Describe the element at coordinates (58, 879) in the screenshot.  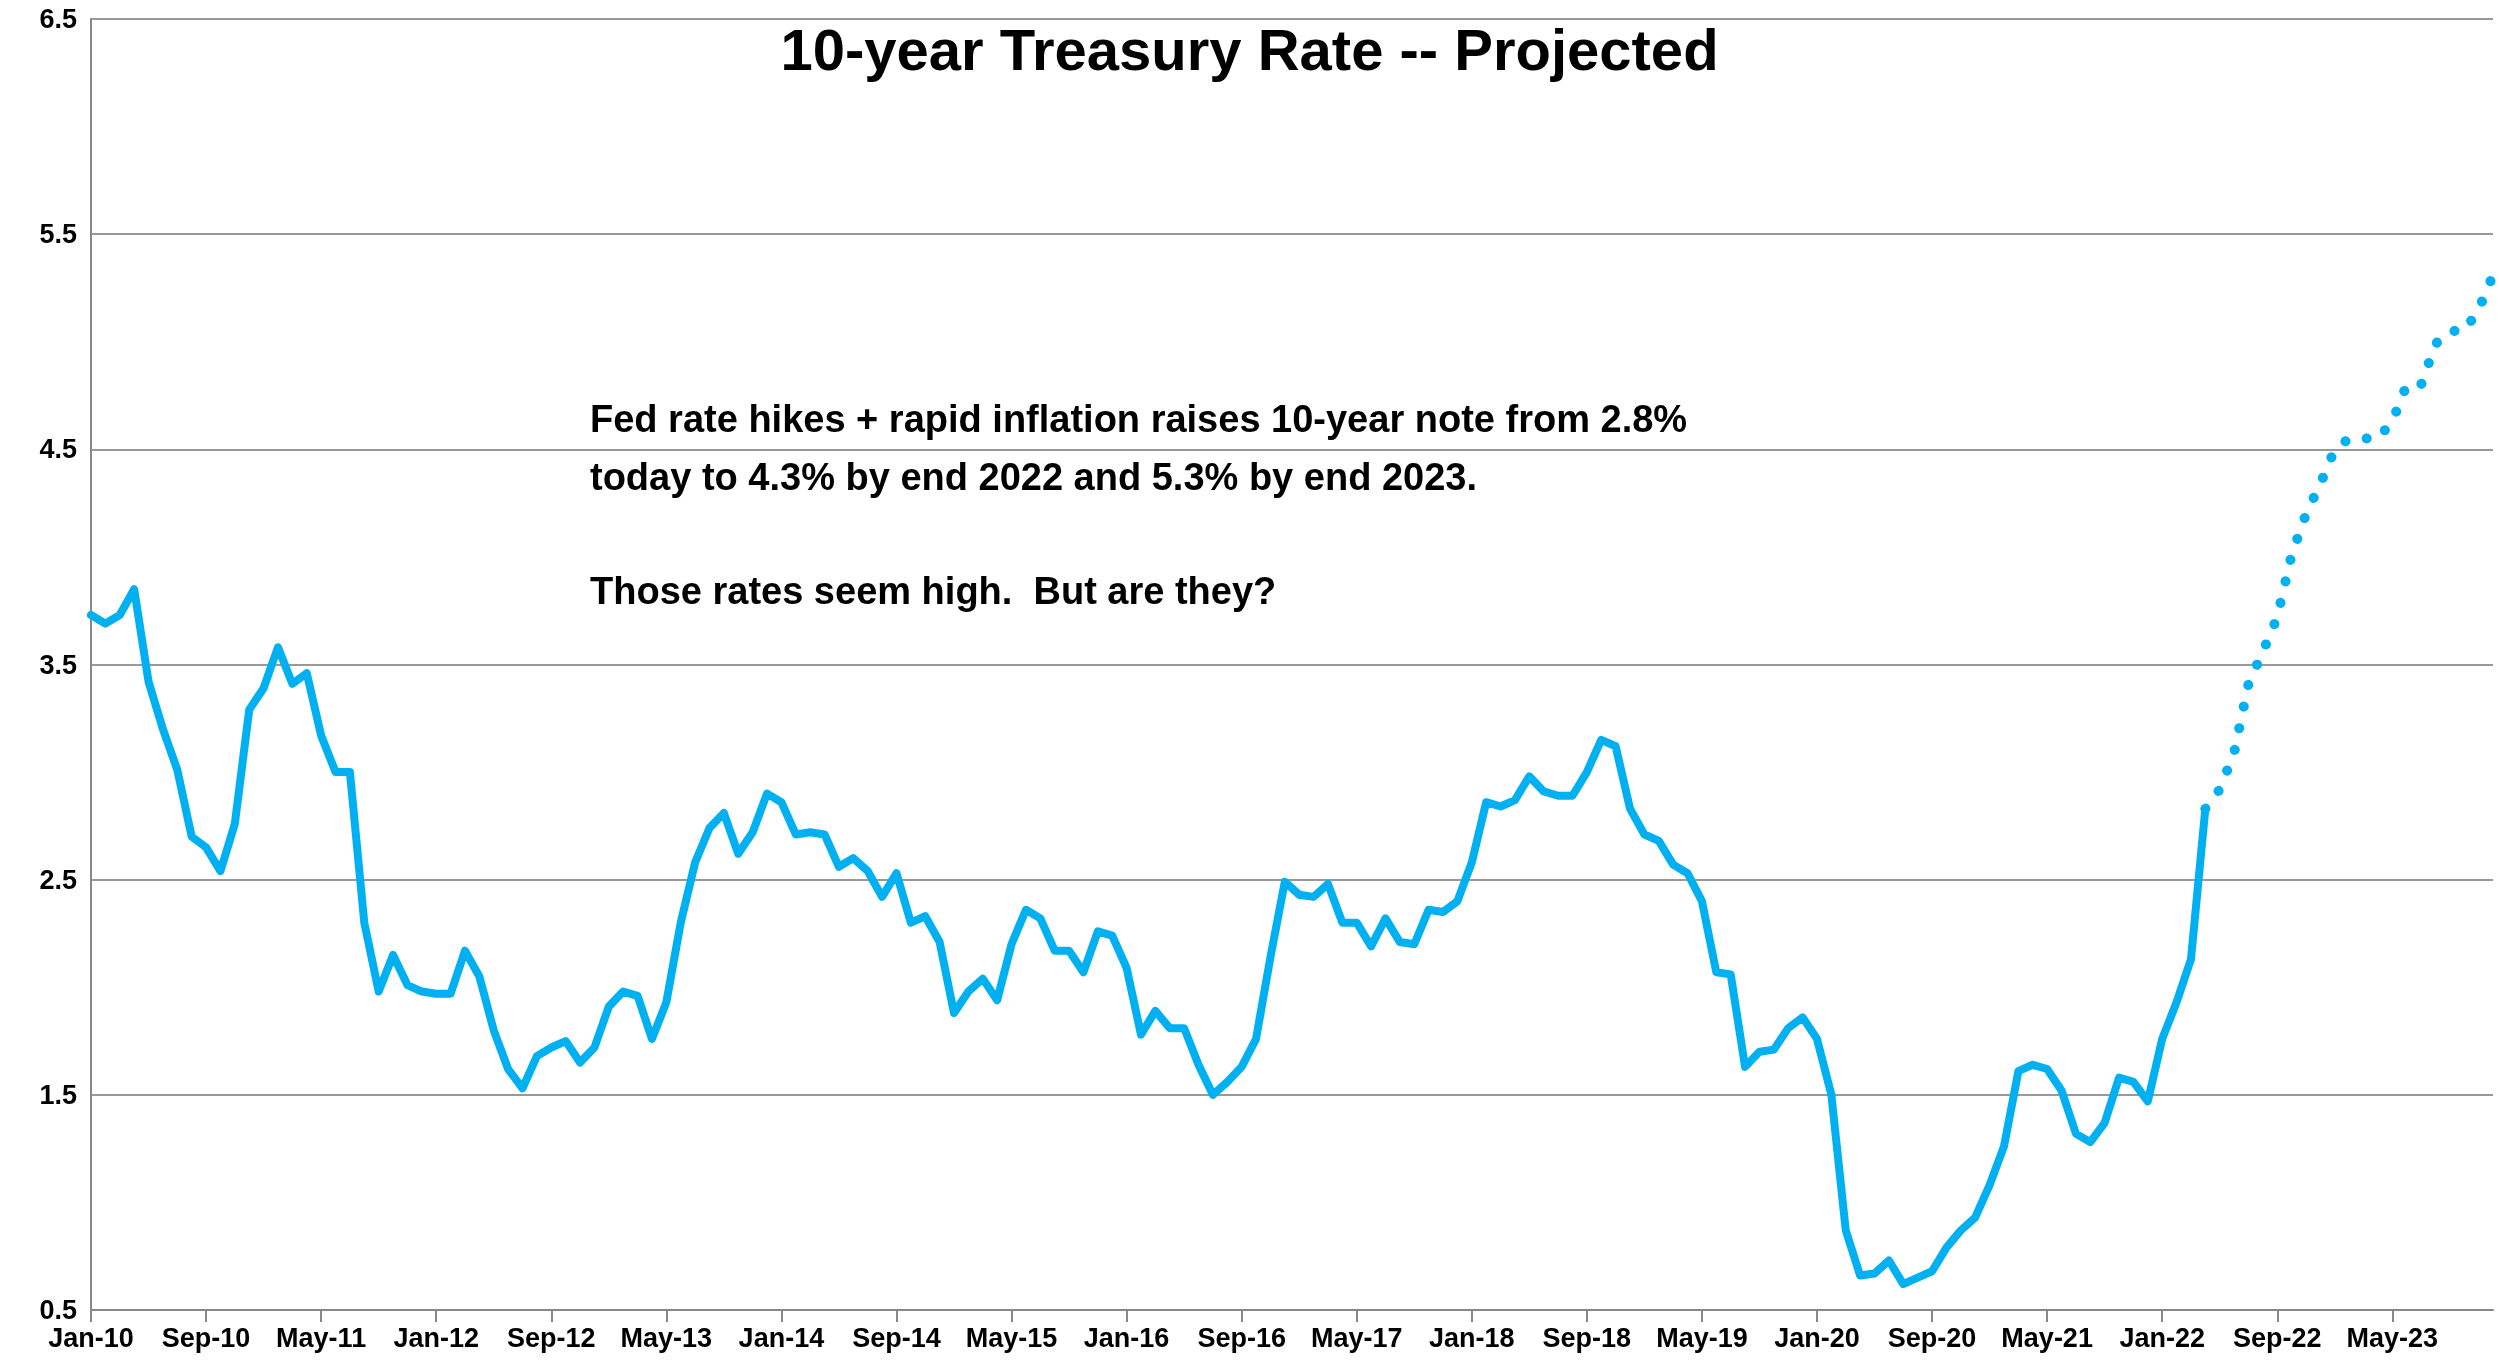
I see `y-tick-label: 2.5` at that location.